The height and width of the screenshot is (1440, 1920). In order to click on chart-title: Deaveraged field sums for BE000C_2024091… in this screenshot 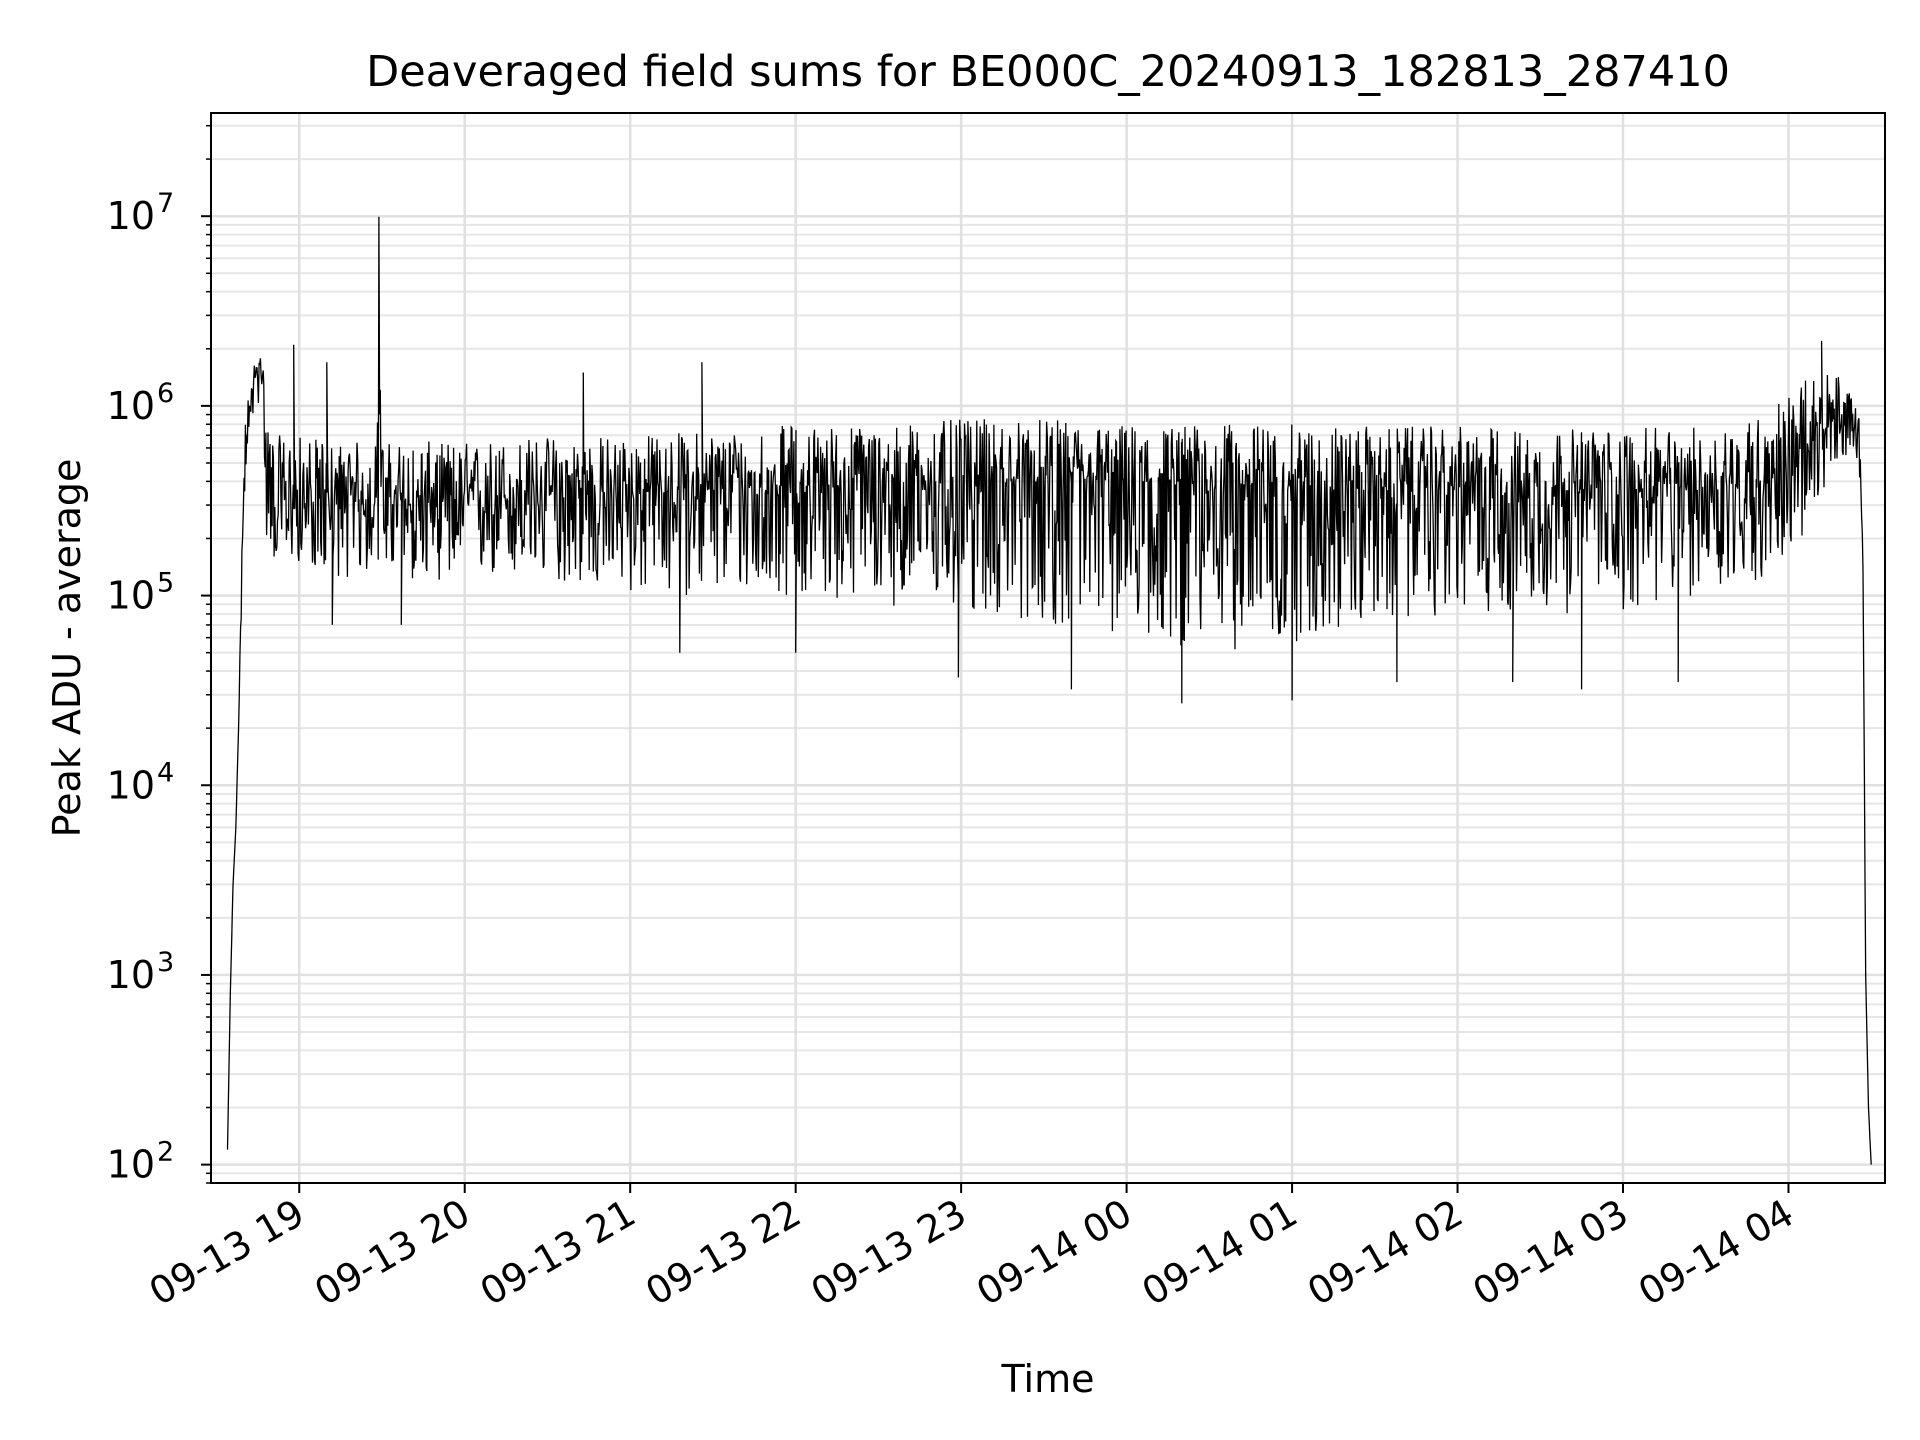, I will do `click(1048, 72)`.